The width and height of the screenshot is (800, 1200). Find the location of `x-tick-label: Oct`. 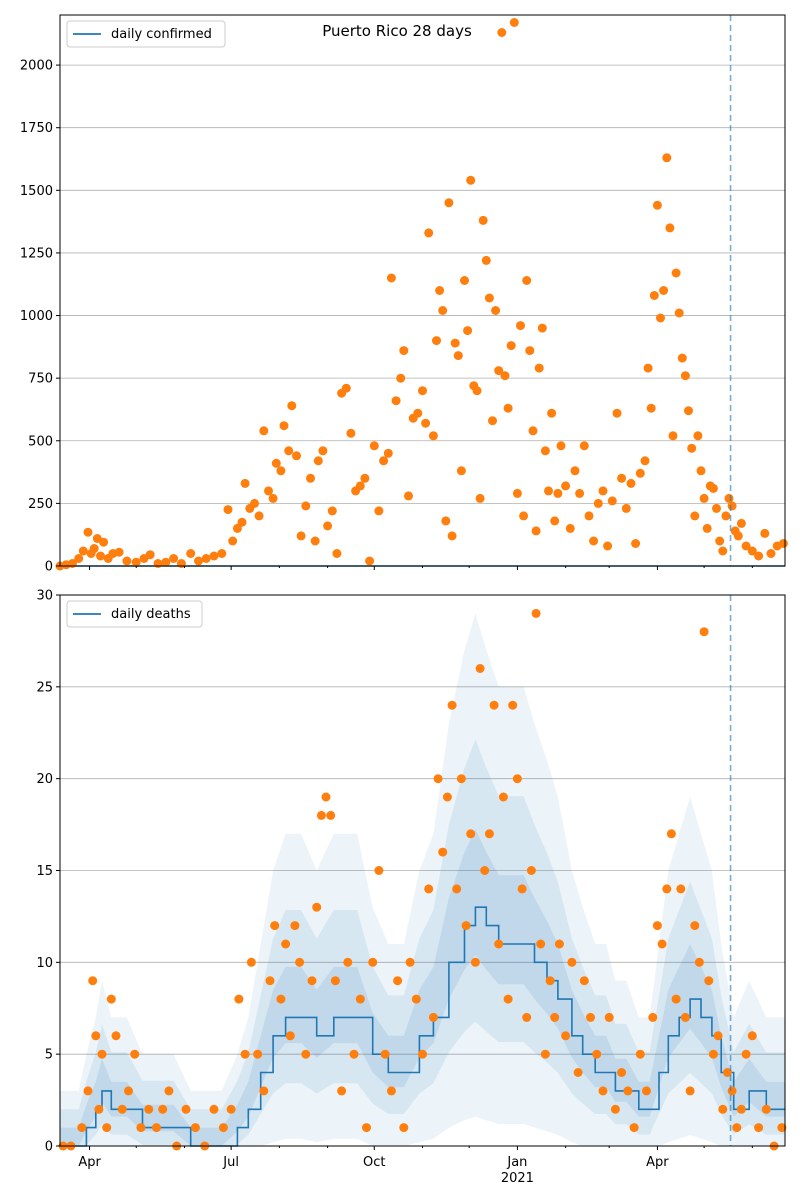

x-tick-label: Oct is located at coordinates (374, 1162).